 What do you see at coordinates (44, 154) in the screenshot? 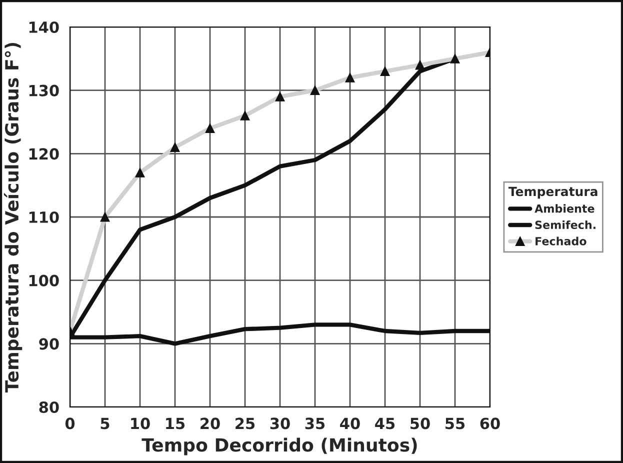
I see `y-tick-label: 120` at bounding box center [44, 154].